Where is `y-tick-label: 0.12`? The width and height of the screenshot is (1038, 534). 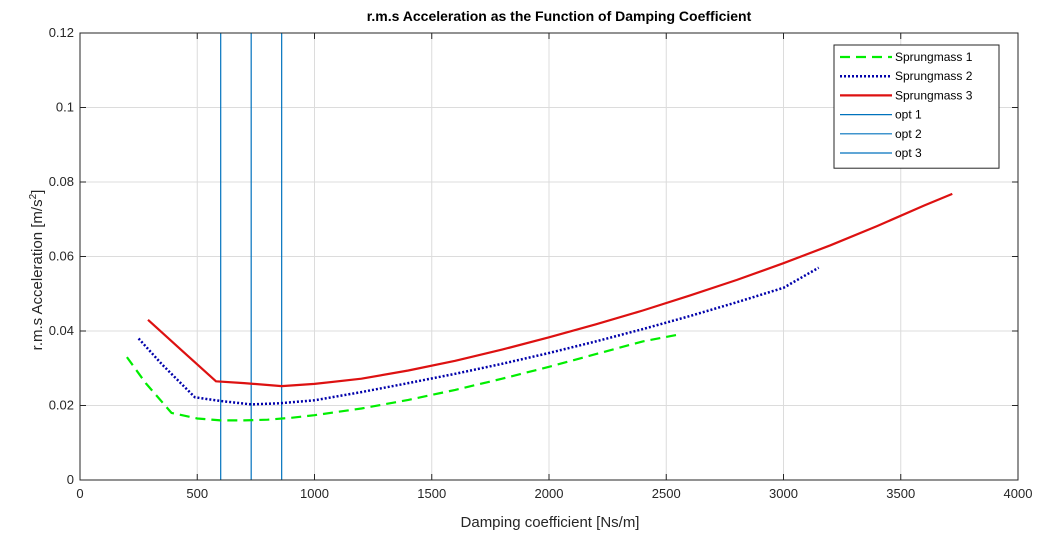 y-tick-label: 0.12 is located at coordinates (61, 32).